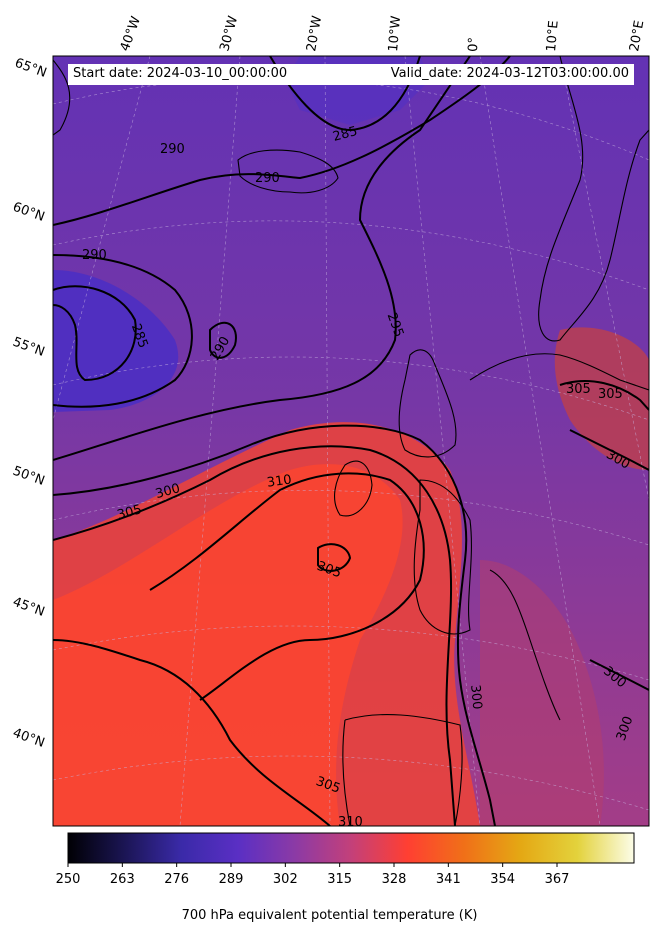 This screenshot has width=659, height=936. I want to click on colorbar-tick-label: 341, so click(448, 879).